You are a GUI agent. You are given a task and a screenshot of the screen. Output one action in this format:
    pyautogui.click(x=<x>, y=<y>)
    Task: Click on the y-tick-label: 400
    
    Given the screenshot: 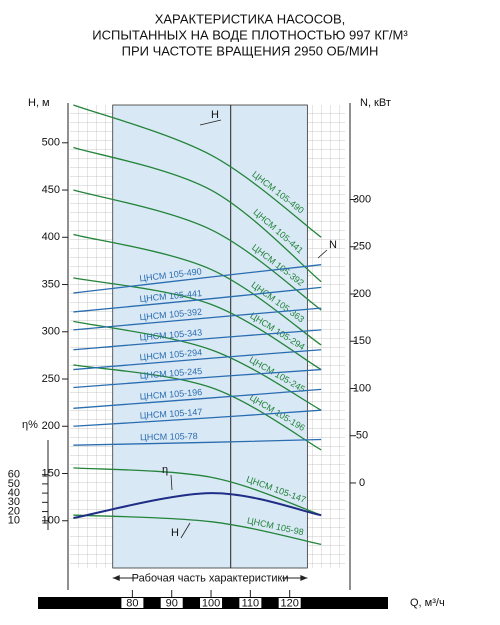 What is the action you would take?
    pyautogui.click(x=51, y=237)
    